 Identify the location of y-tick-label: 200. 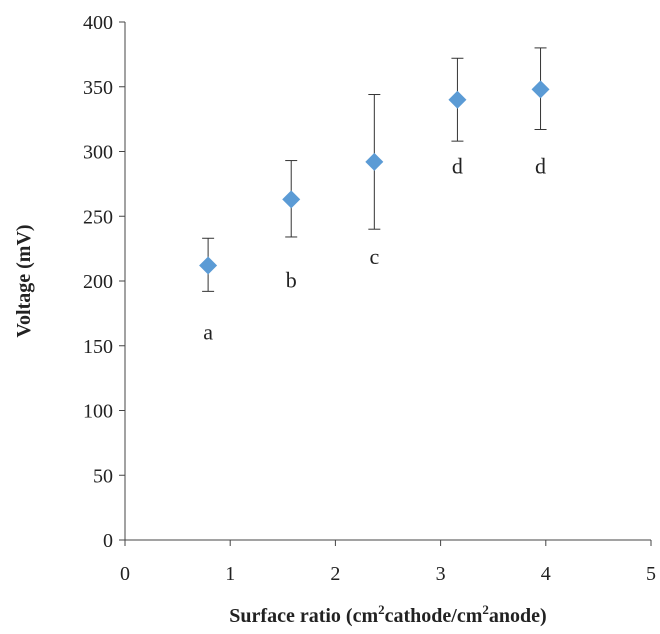
(98, 282).